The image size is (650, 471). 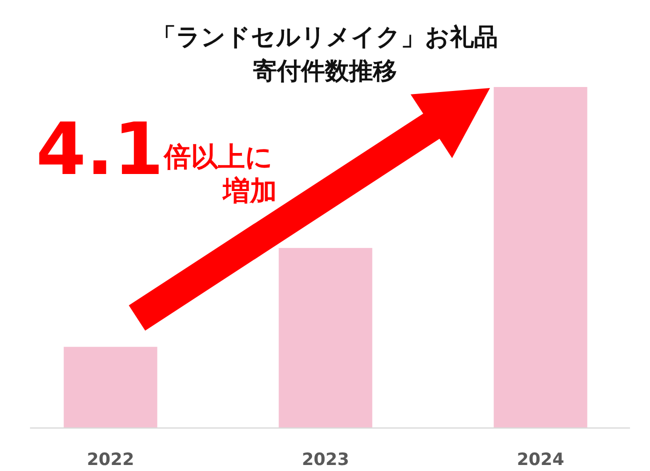 I want to click on x-tick-label: 2022, so click(x=110, y=460).